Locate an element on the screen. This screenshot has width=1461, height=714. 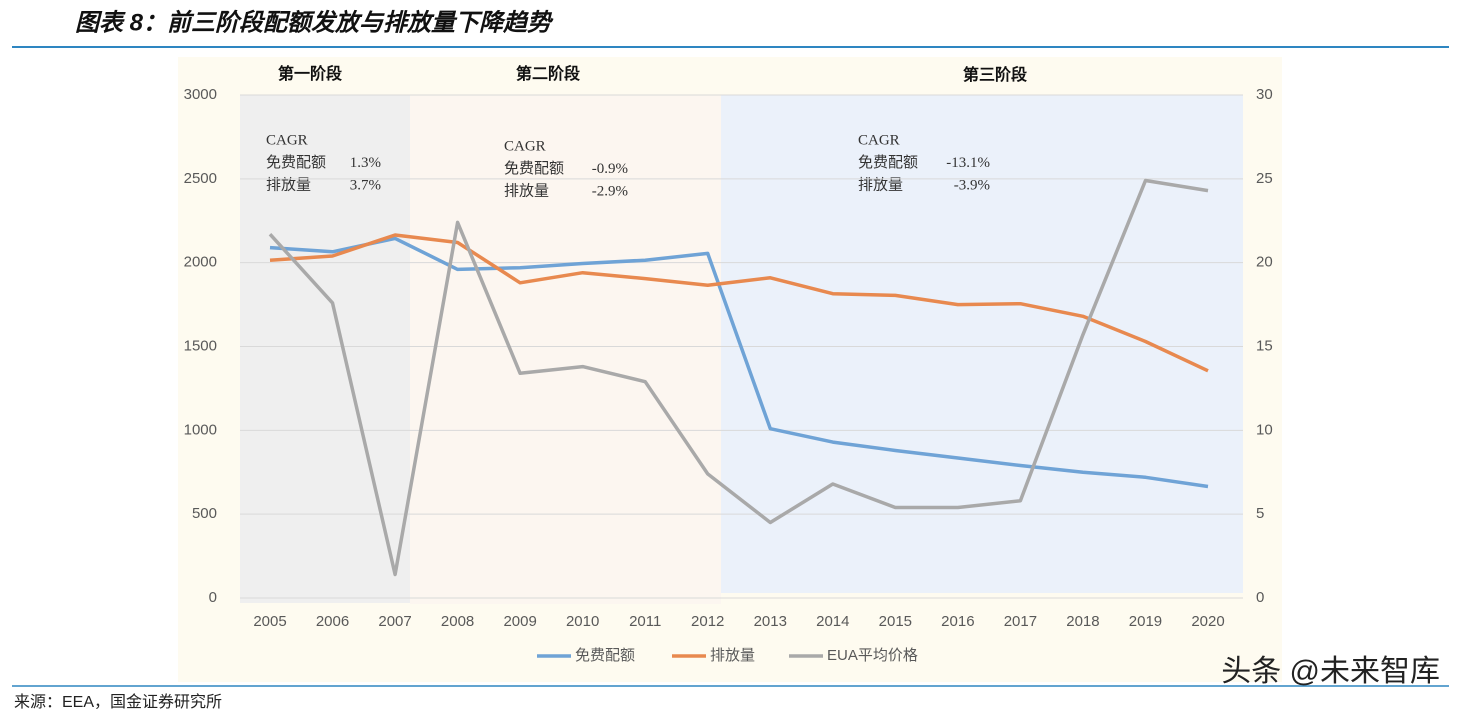
y-tick-label: 2000 is located at coordinates (200, 262).